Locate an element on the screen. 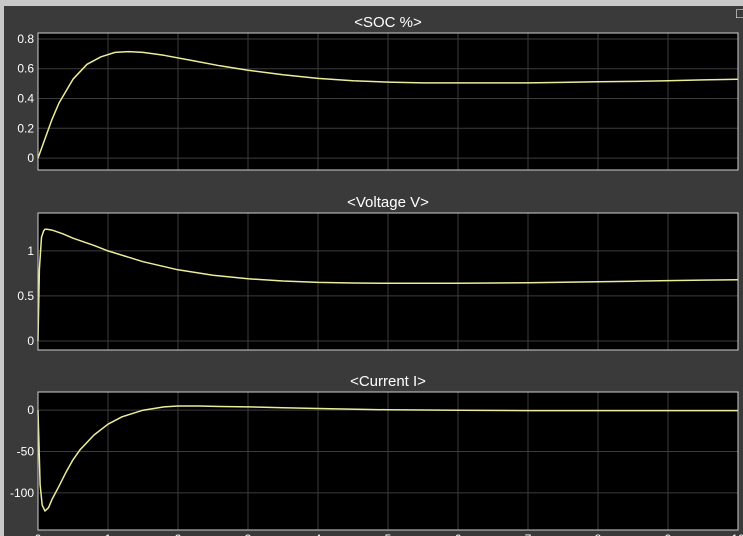 Image resolution: width=743 pixels, height=536 pixels. y-tick-label: 0.4 is located at coordinates (25, 99).